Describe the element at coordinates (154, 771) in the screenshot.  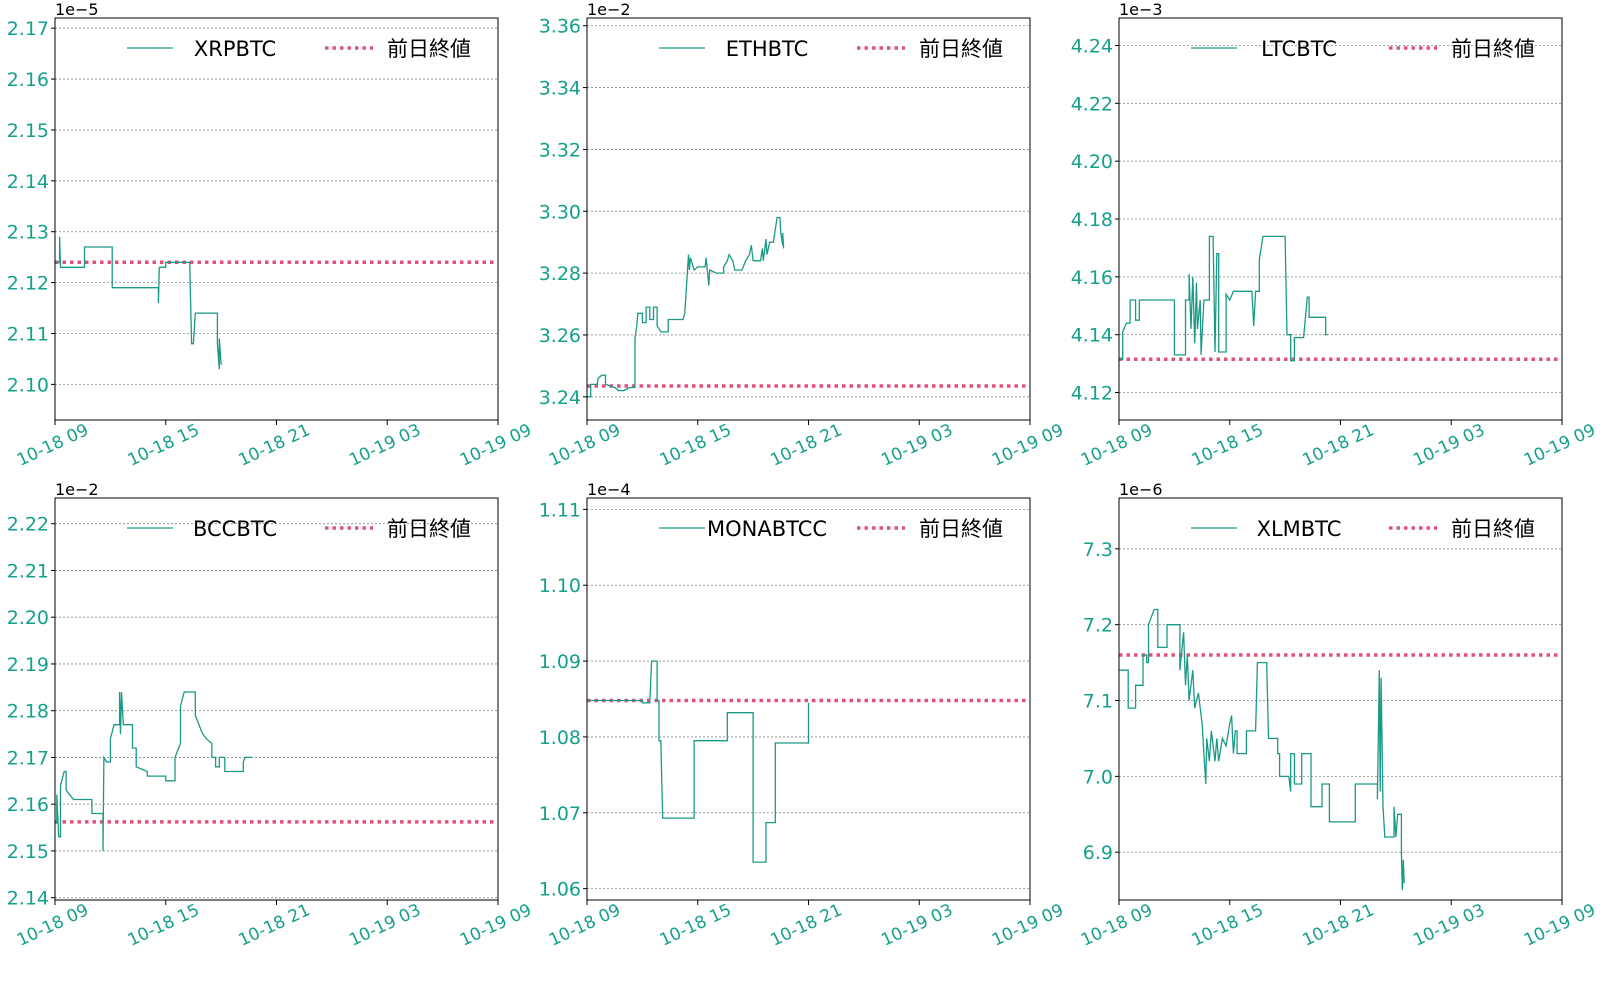
I see `price-line-bccbtc` at that location.